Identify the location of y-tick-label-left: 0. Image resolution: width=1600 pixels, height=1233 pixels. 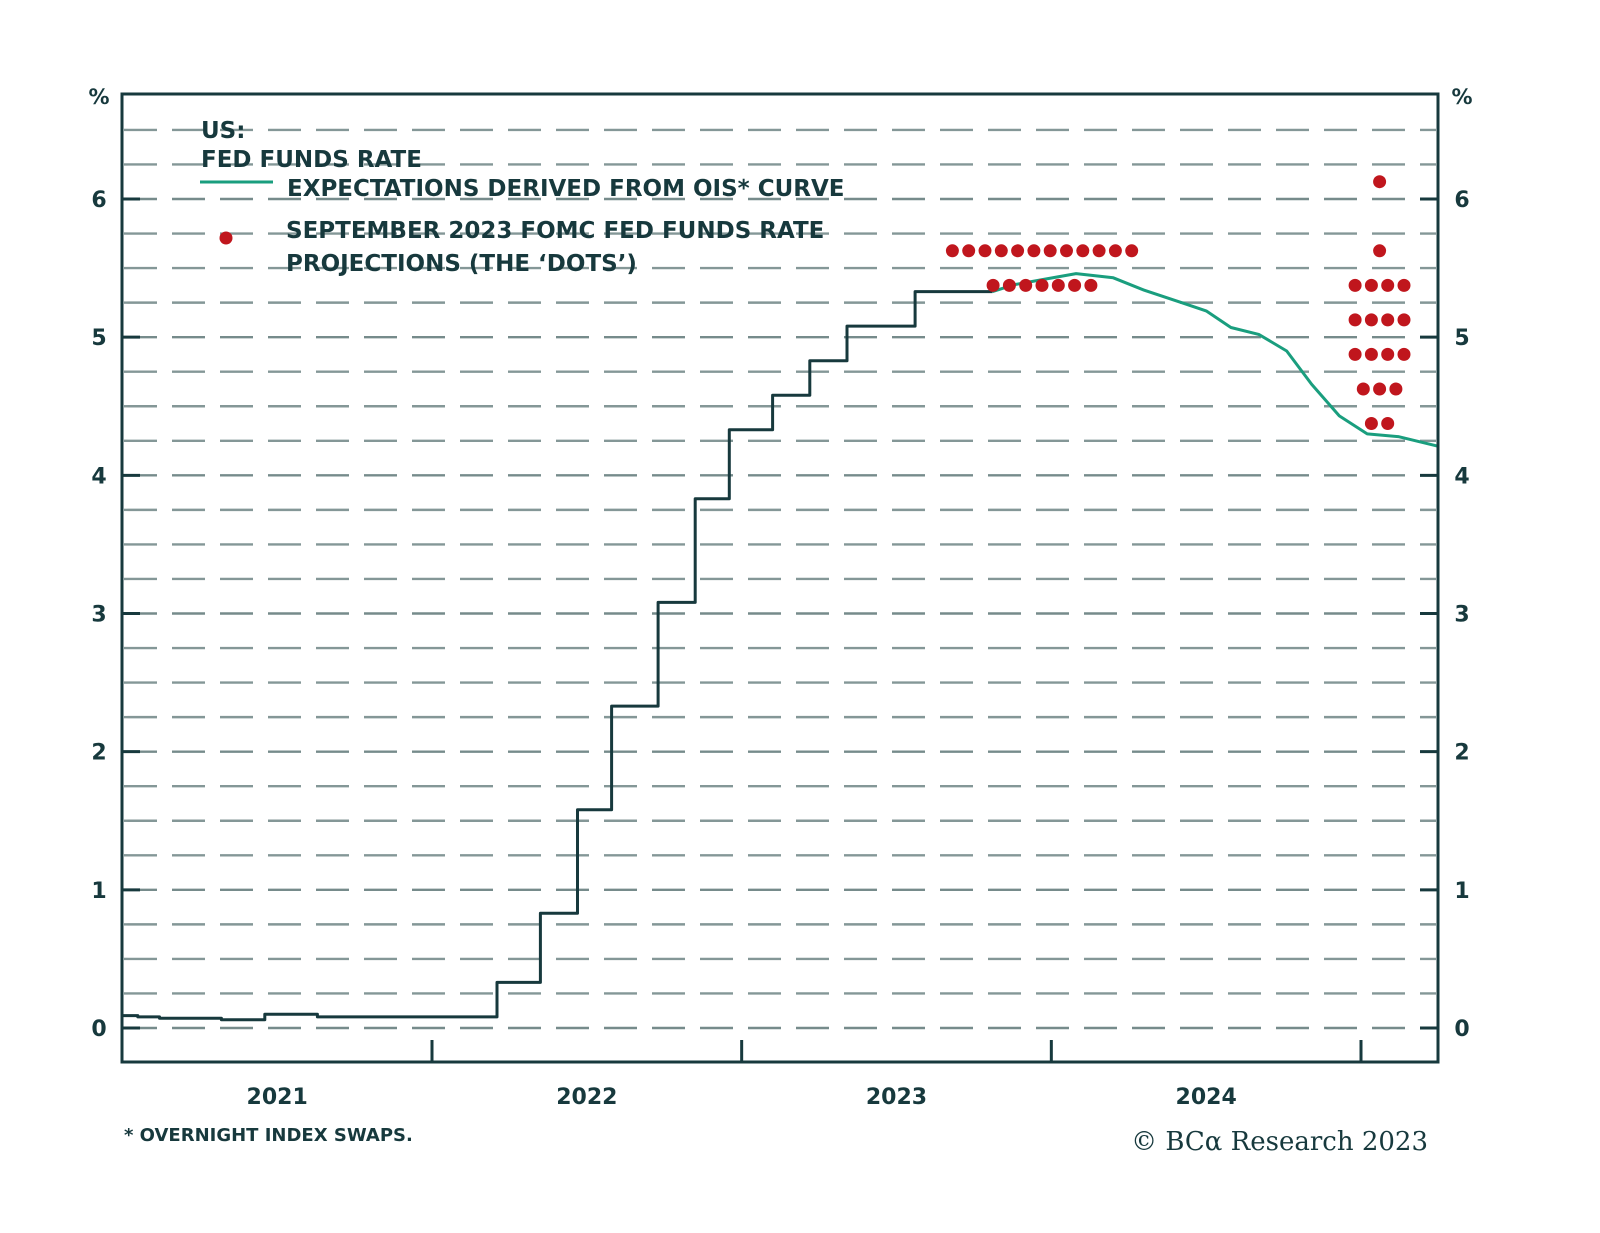
(98, 1029).